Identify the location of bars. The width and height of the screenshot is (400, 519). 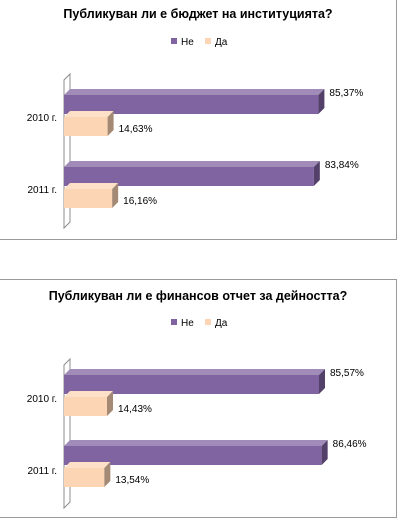
(194, 148).